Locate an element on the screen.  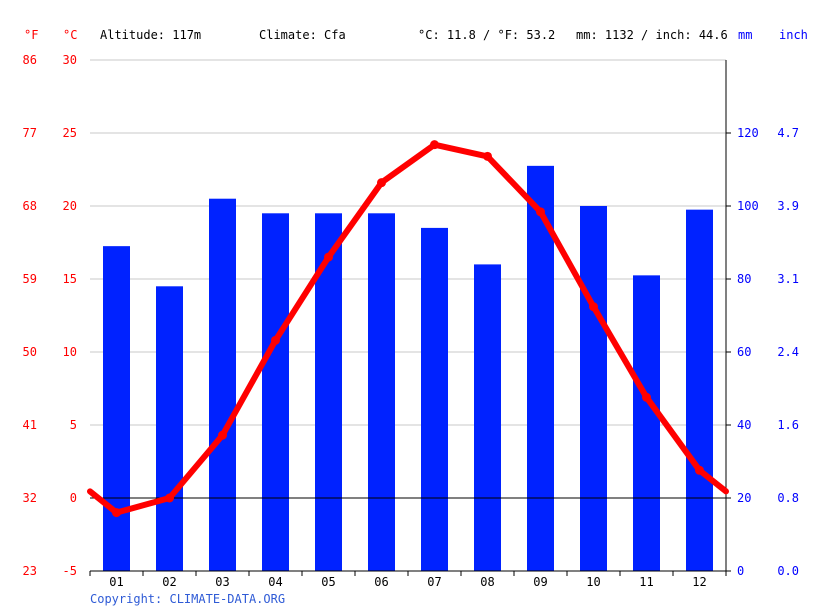
celsius-tick-label: 20 is located at coordinates (70, 206).